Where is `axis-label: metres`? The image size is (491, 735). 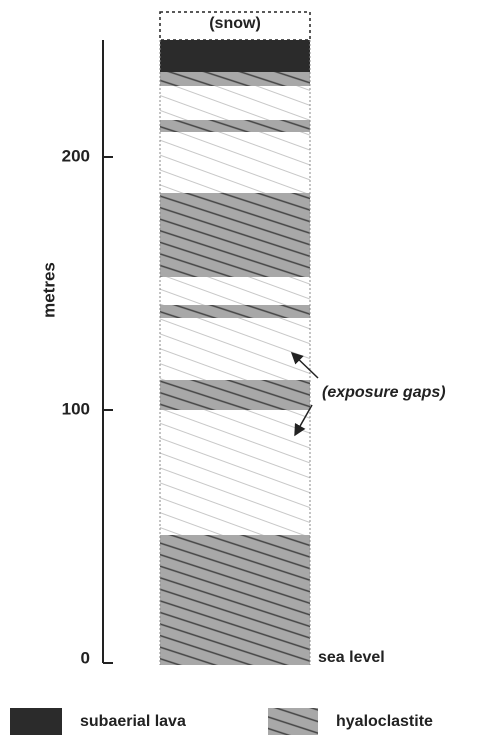 axis-label: metres is located at coordinates (48, 290).